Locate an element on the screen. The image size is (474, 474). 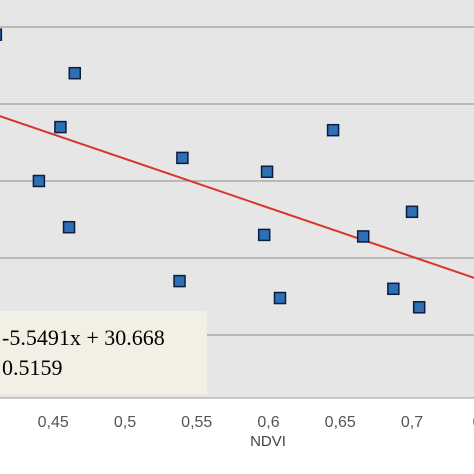
x-tick-label: 0,6 is located at coordinates (268, 422).